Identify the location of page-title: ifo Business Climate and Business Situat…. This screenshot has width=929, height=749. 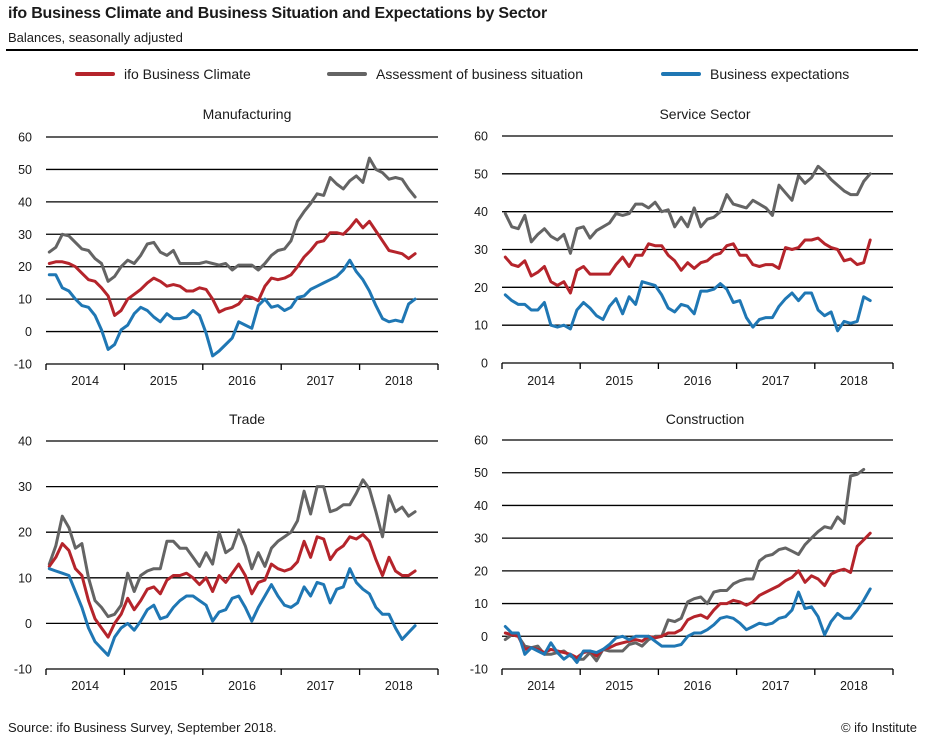
(278, 13).